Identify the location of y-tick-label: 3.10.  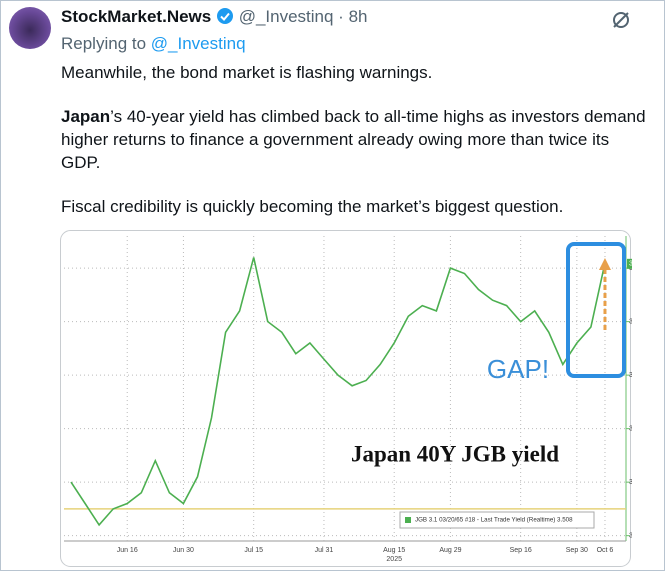
(630, 482).